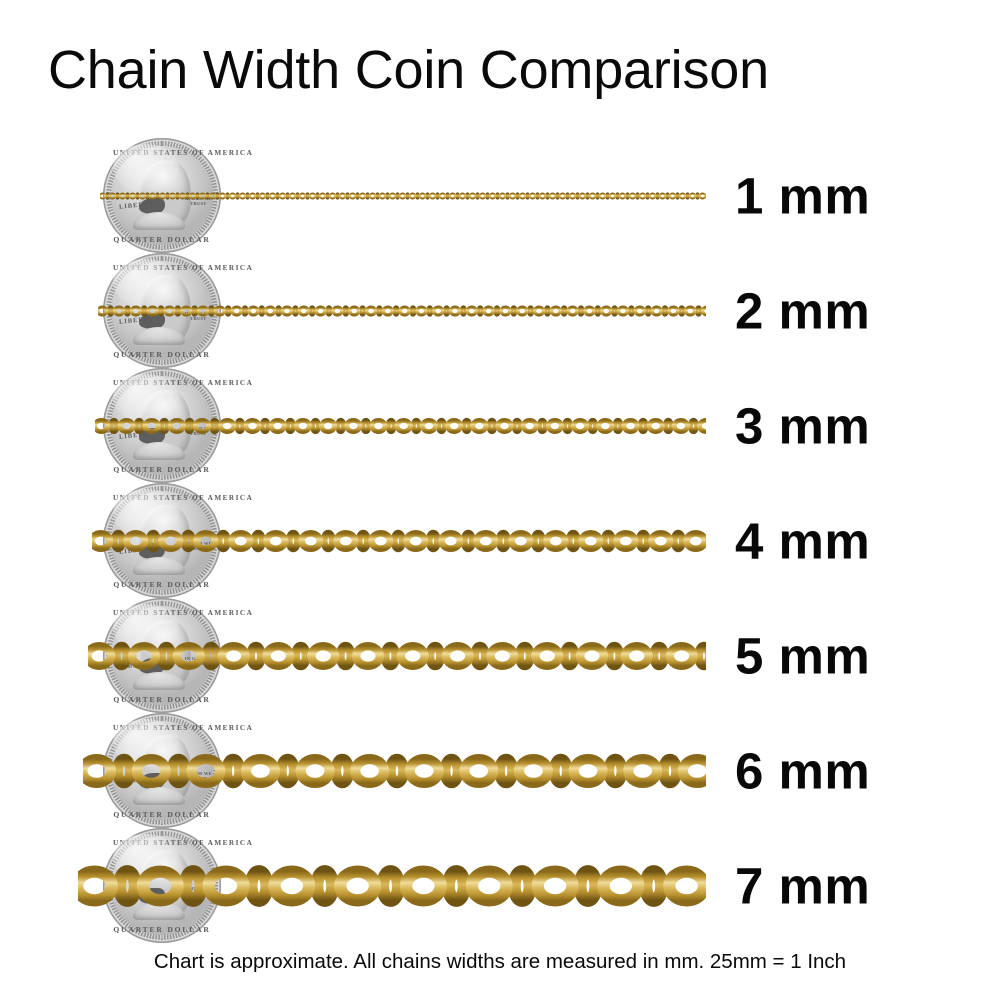  What do you see at coordinates (408, 70) in the screenshot?
I see `page-title: Chain Width Coin Comparison` at bounding box center [408, 70].